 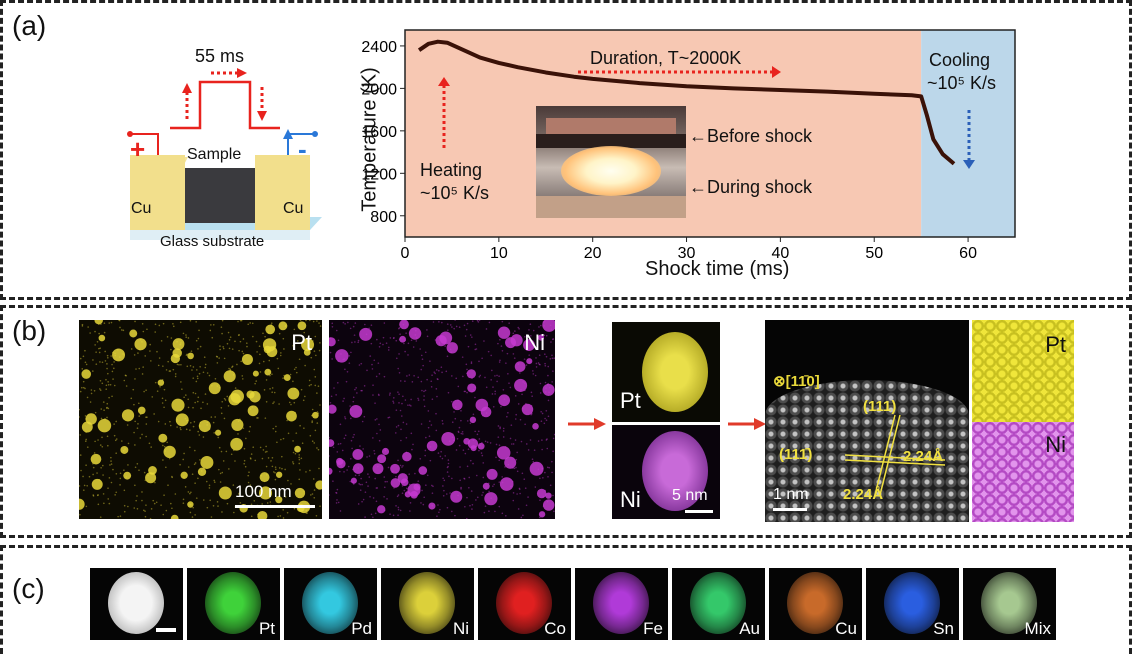 What do you see at coordinates (138, 149) in the screenshot?
I see `plus-sign: +` at bounding box center [138, 149].